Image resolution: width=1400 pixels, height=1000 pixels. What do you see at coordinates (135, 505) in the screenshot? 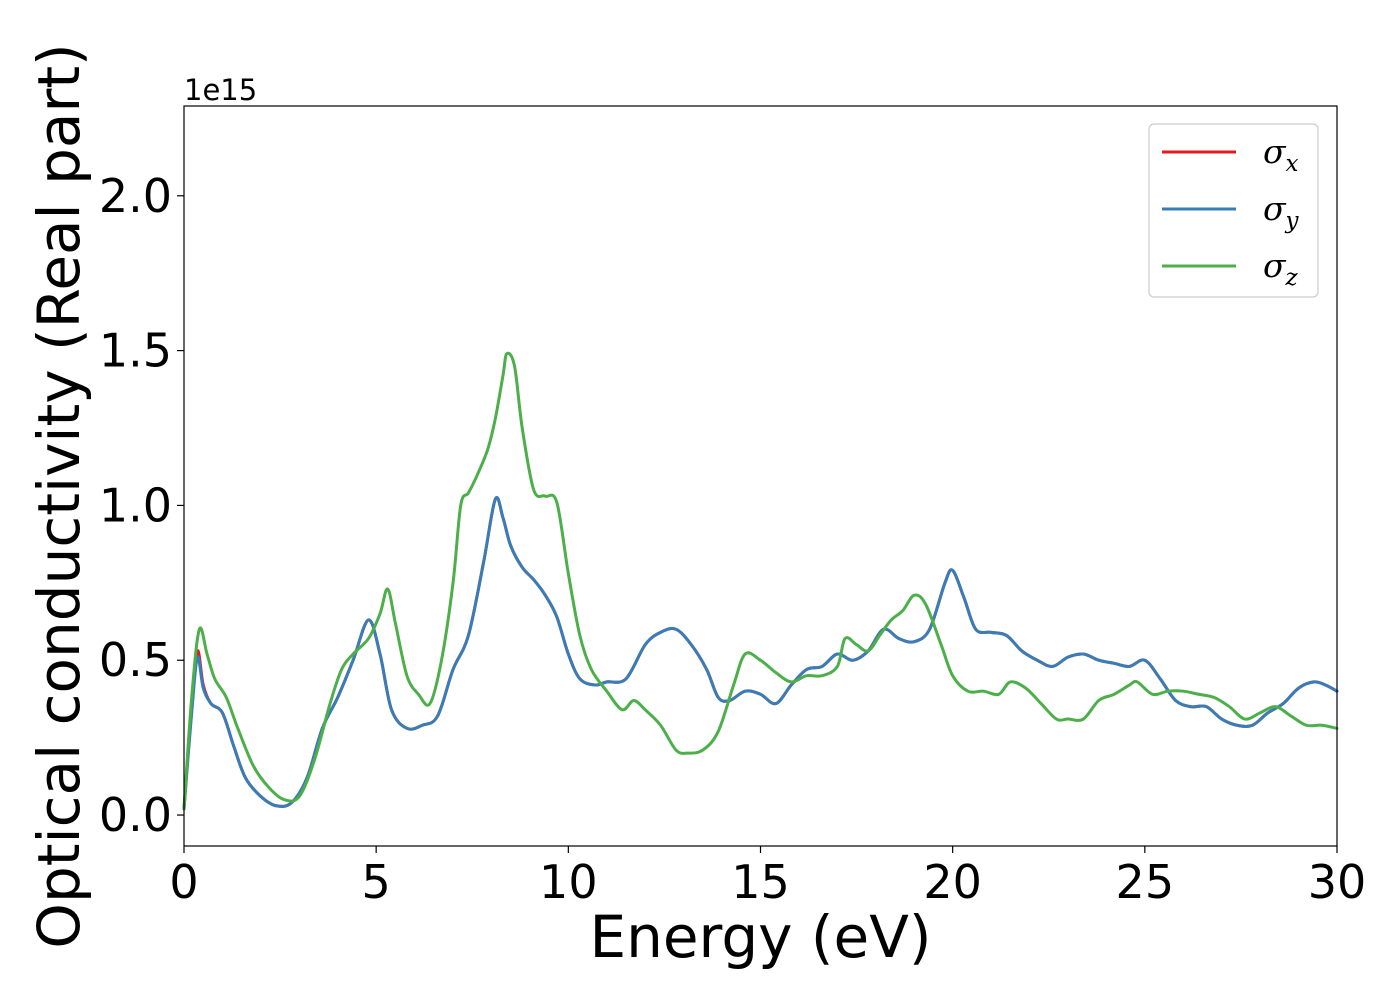
I see `y-tick-label: 1.0` at bounding box center [135, 505].